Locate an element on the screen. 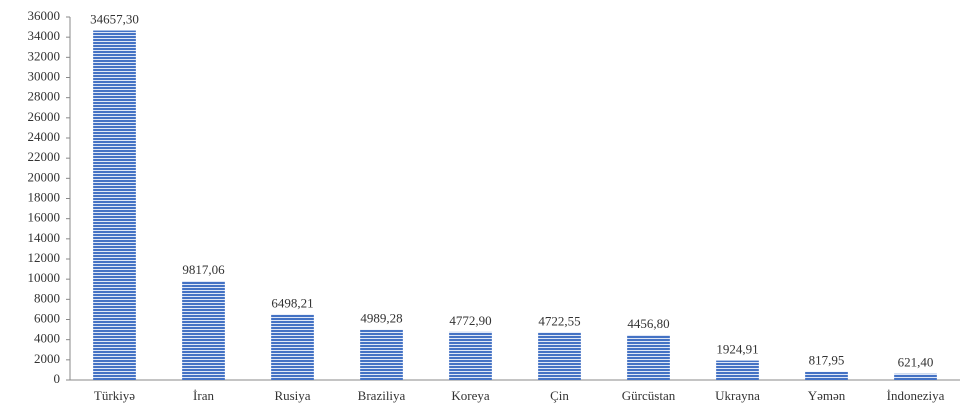  x-tick-label: Ukrayna is located at coordinates (737, 395).